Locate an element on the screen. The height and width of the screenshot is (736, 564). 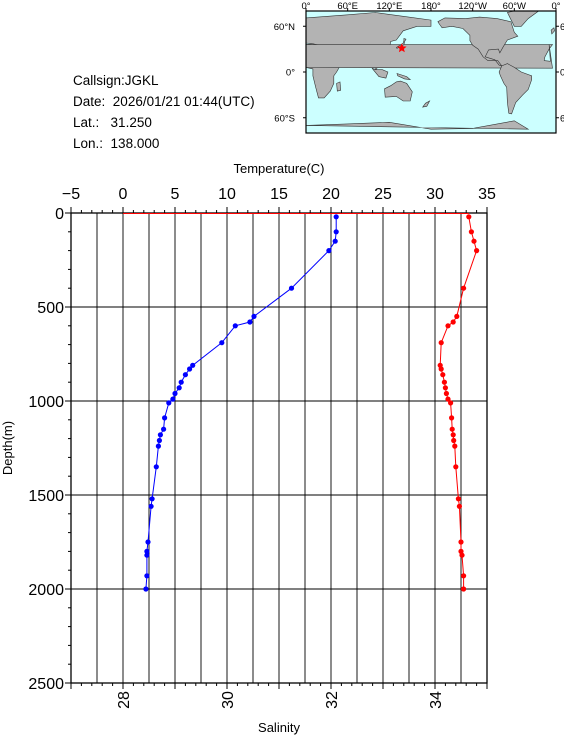
bottom-axis-title: Salinity is located at coordinates (279, 727).